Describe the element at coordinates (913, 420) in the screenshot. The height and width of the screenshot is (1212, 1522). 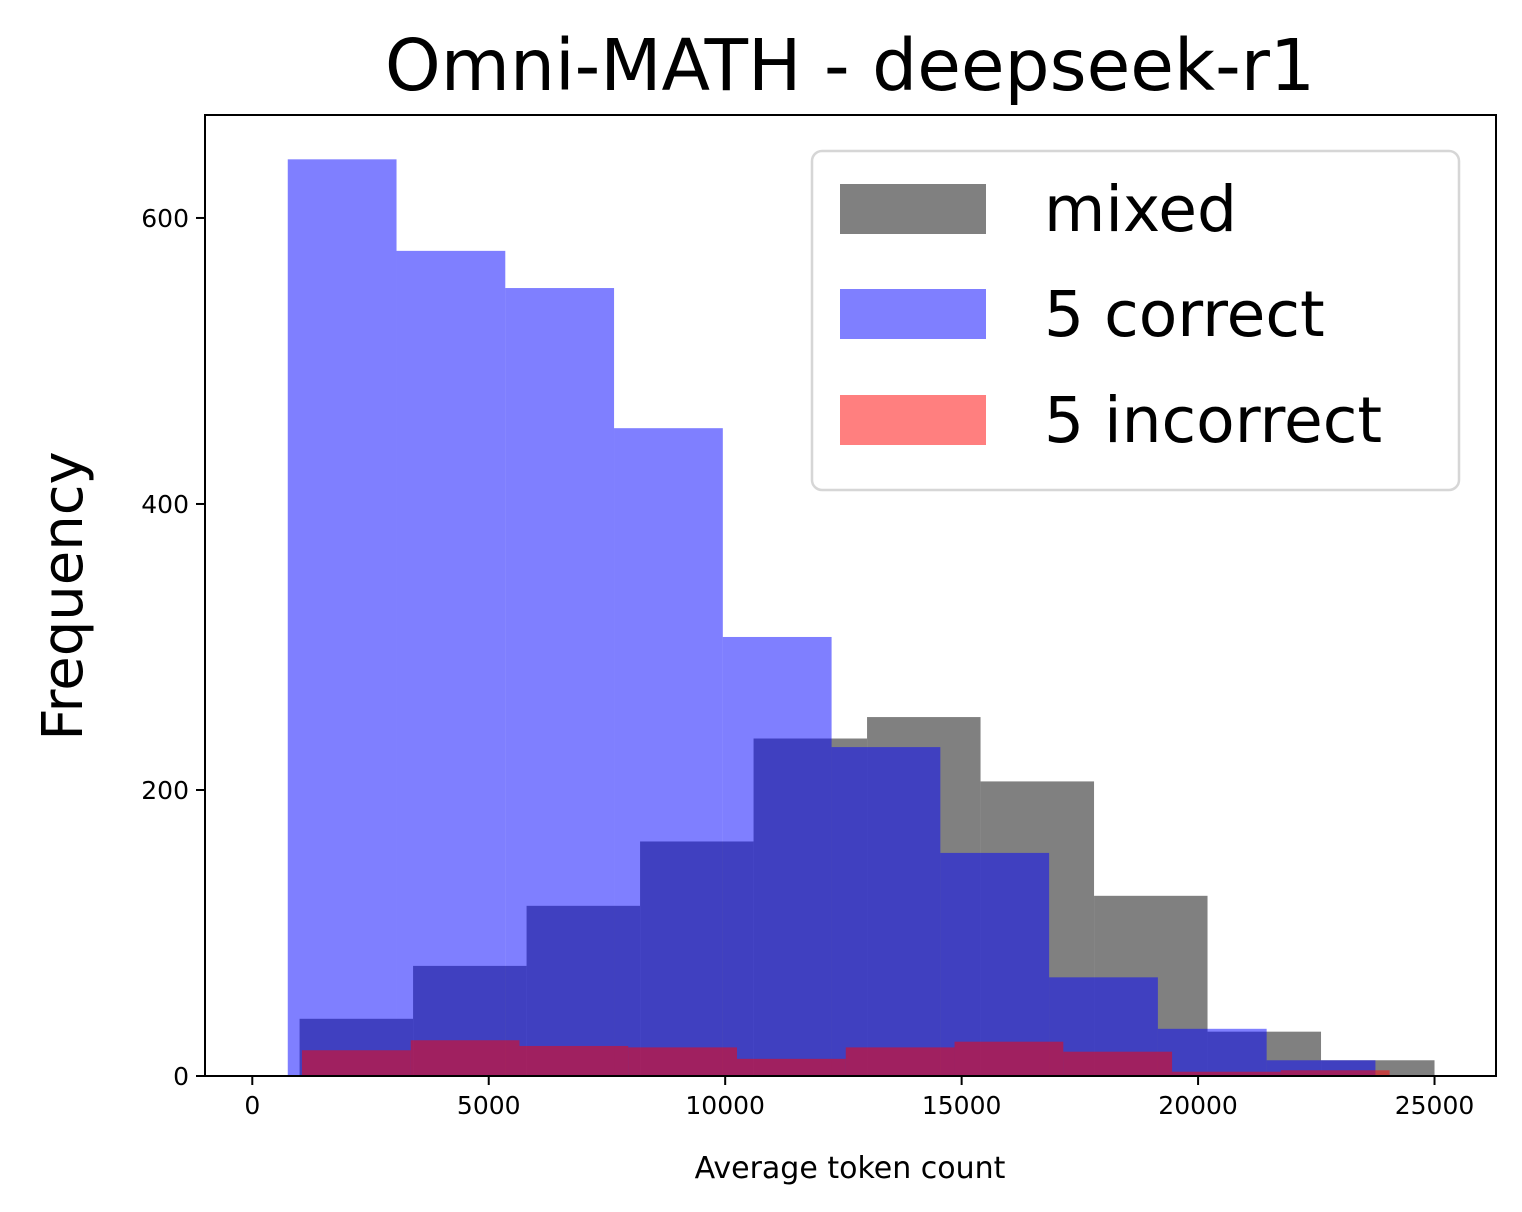
I see `legend-swatch-5-incorrect` at that location.